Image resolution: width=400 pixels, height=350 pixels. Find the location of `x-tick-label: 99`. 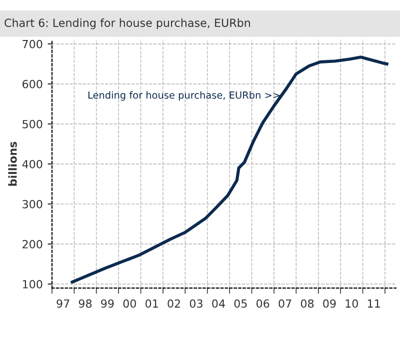

x-tick-label: 99 is located at coordinates (107, 303).